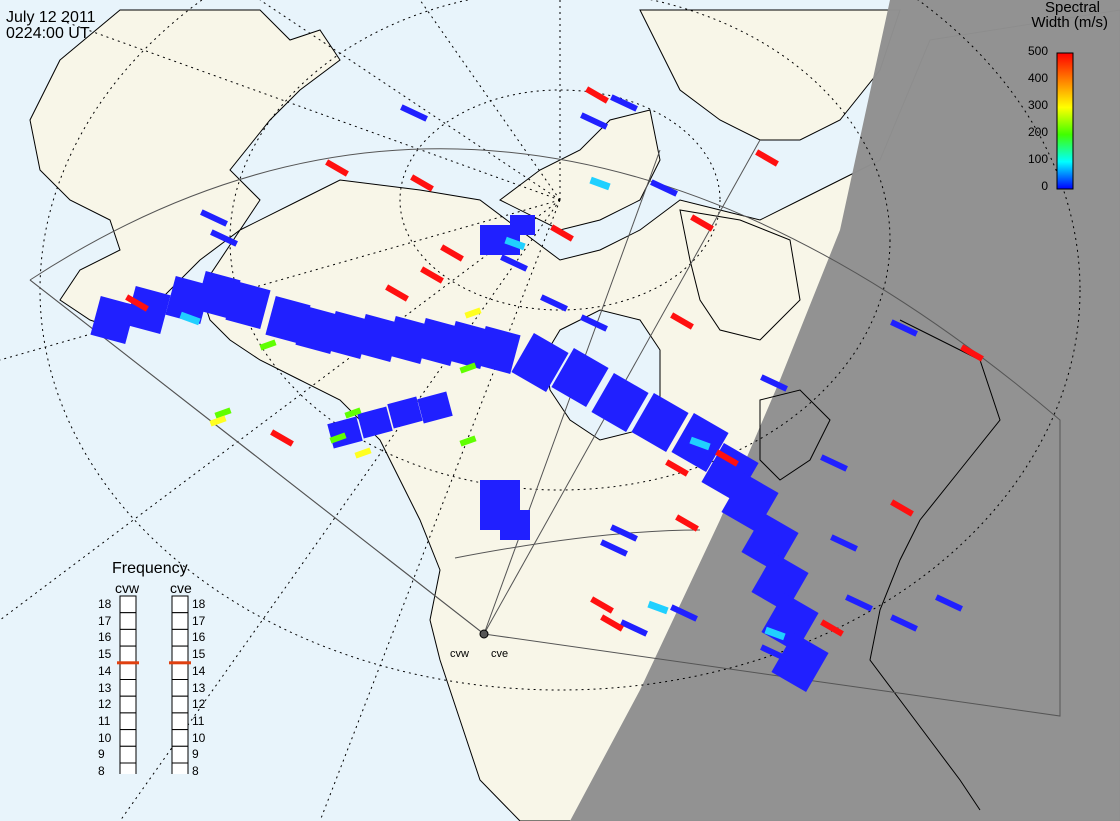 Image resolution: width=1120 pixels, height=821 pixels. What do you see at coordinates (105, 737) in the screenshot?
I see `frequency-scale-label: 10` at bounding box center [105, 737].